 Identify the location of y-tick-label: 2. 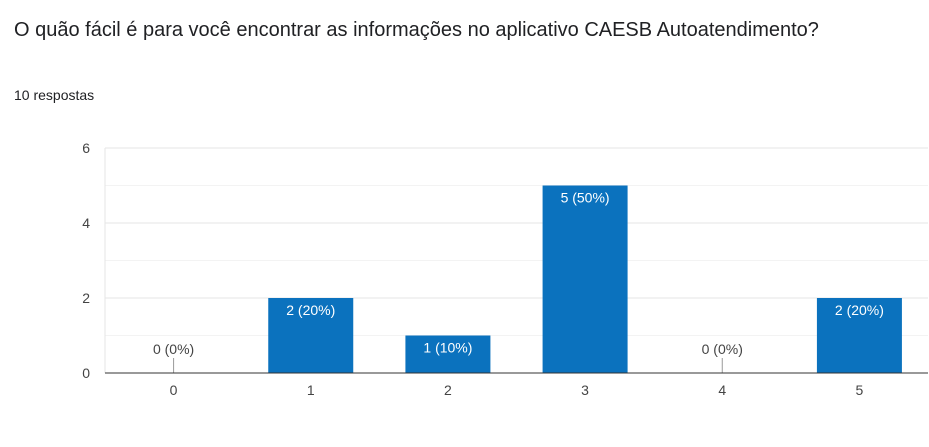
(86, 298).